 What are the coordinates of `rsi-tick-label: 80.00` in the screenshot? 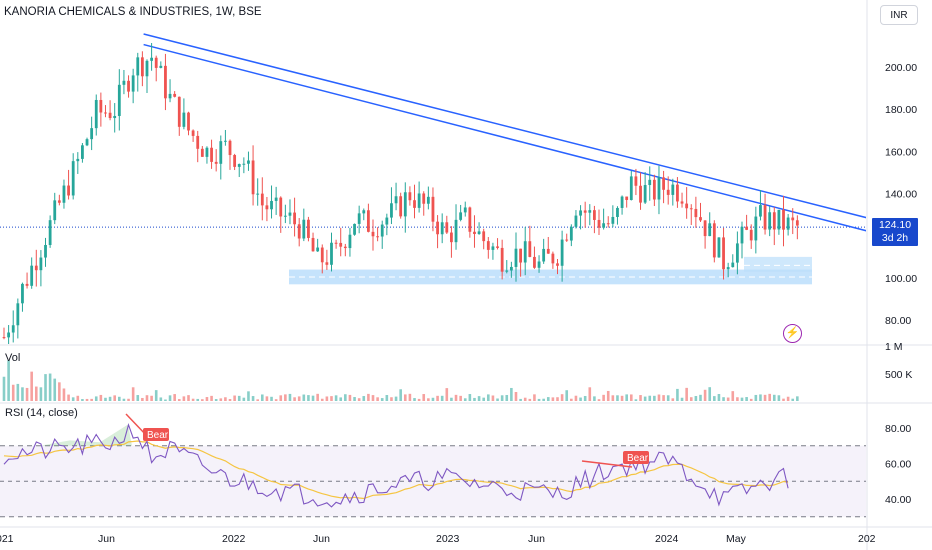 It's located at (898, 429).